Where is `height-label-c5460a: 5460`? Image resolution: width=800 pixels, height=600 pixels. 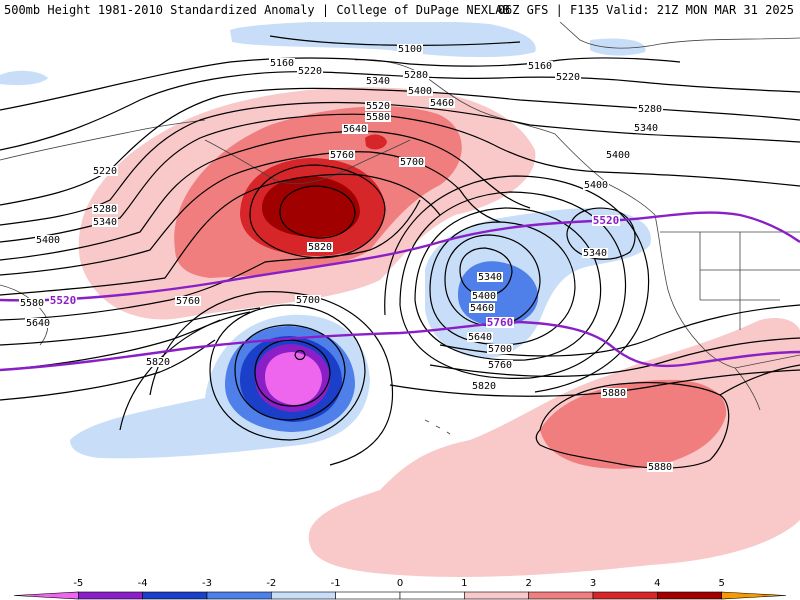 height-label-c5460a: 5460 is located at coordinates (442, 103).